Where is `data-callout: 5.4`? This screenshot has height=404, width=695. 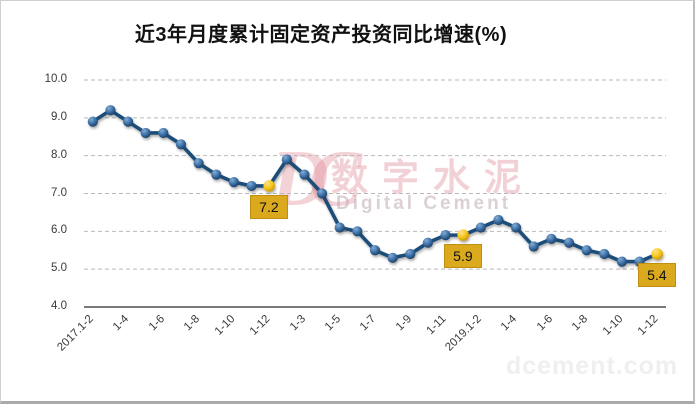
data-callout: 5.4 is located at coordinates (657, 275).